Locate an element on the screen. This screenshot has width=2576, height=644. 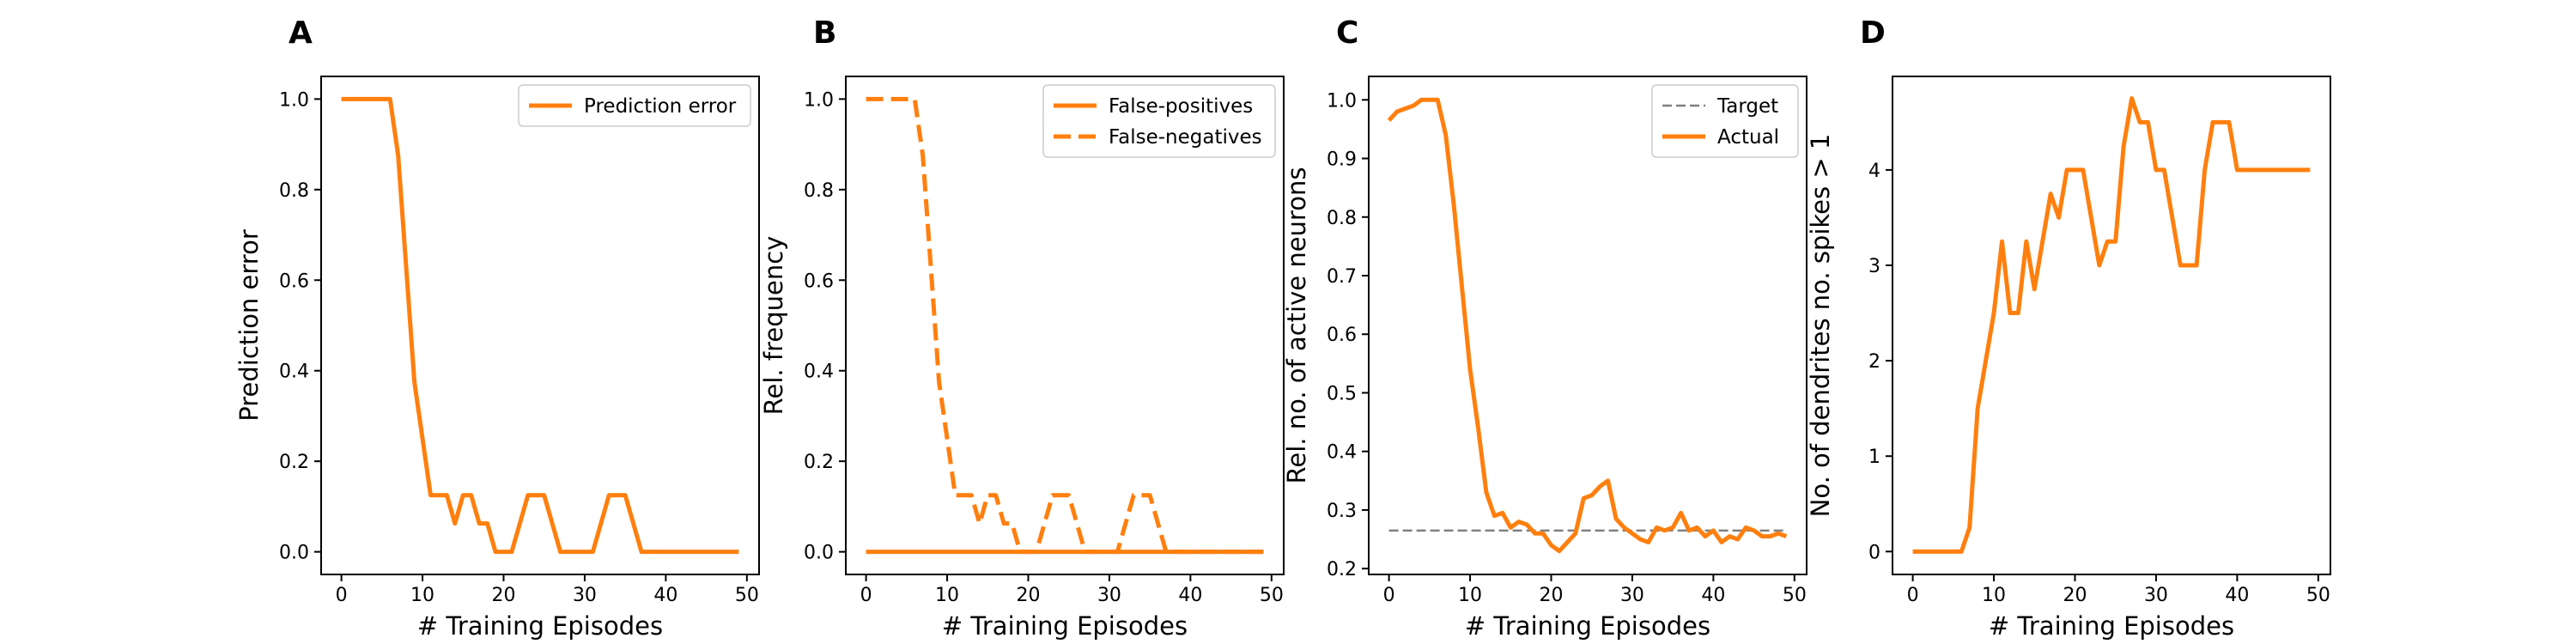
legend: False-positives False-negatives is located at coordinates (1159, 121).